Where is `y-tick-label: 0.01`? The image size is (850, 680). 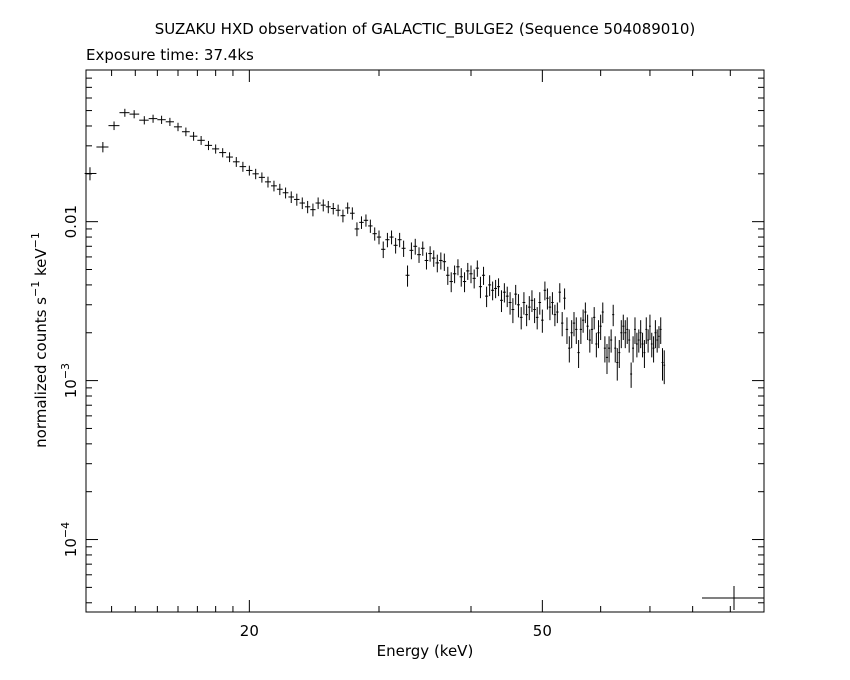
y-tick-label: 0.01 is located at coordinates (71, 221).